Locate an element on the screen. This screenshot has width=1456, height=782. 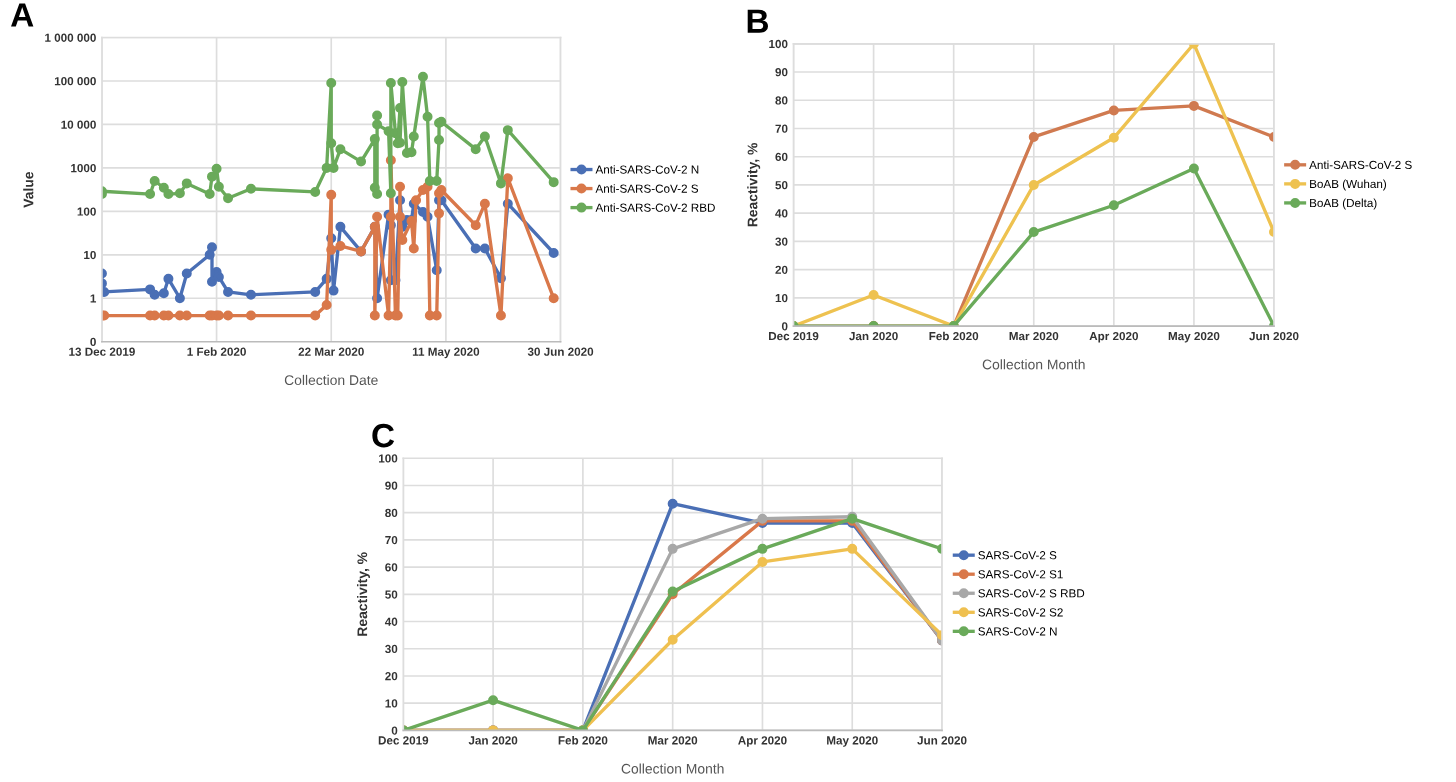
chart-title: A is located at coordinates (22, 15).